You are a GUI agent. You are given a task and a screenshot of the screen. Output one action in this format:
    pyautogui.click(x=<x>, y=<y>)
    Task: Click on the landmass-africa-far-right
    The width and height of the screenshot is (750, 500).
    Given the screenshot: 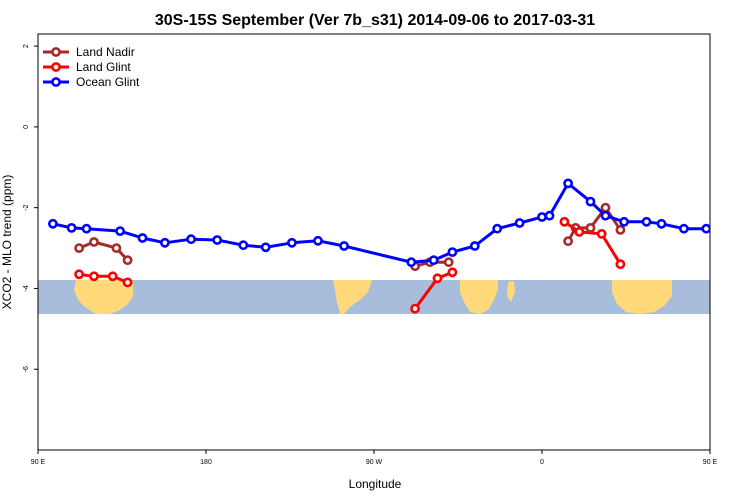 What is the action you would take?
    pyautogui.click(x=642, y=297)
    